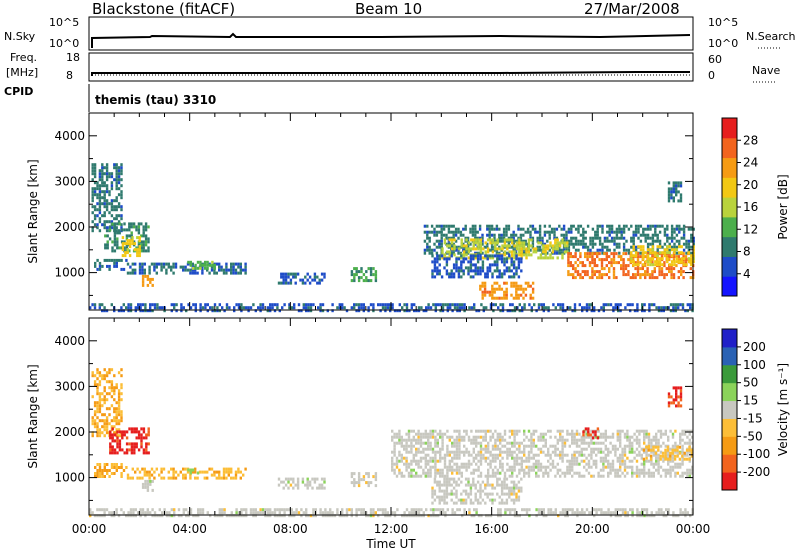 The image size is (800, 554). I want to click on scatter-region, so click(107, 403).